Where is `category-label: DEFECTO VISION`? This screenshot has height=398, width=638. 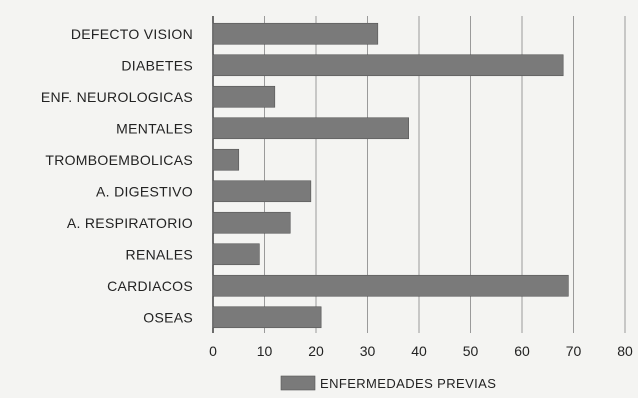
category-label: DEFECTO VISION is located at coordinates (132, 34).